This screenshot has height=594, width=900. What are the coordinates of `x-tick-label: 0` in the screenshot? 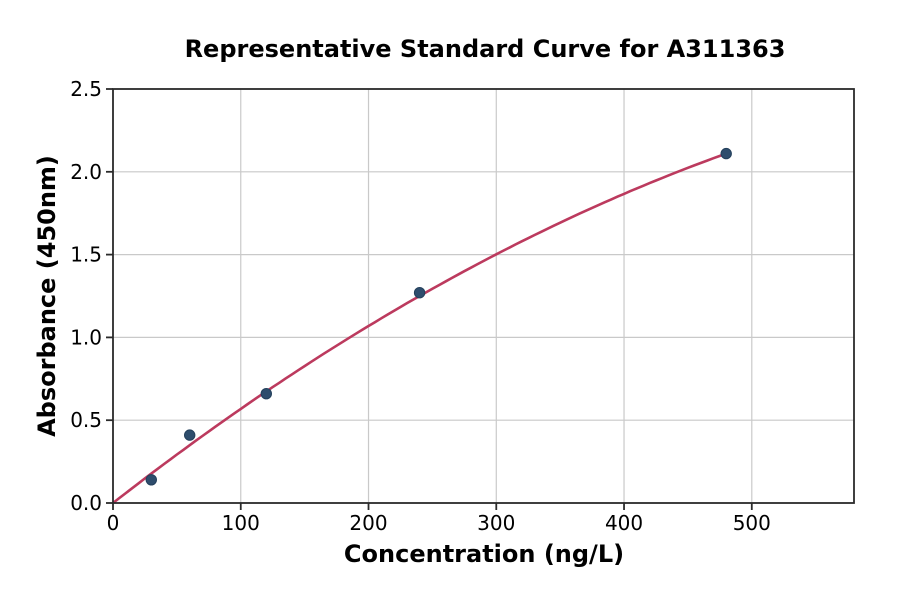 It's located at (113, 523).